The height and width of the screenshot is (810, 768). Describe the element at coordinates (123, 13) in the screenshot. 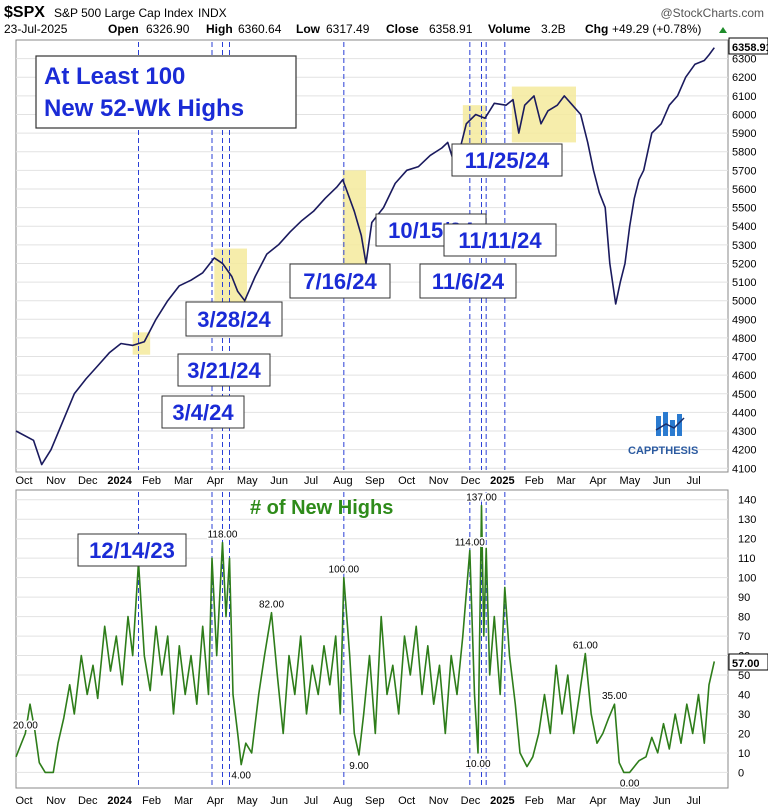

I see `index-name: S&P 500 Large Cap Index` at that location.